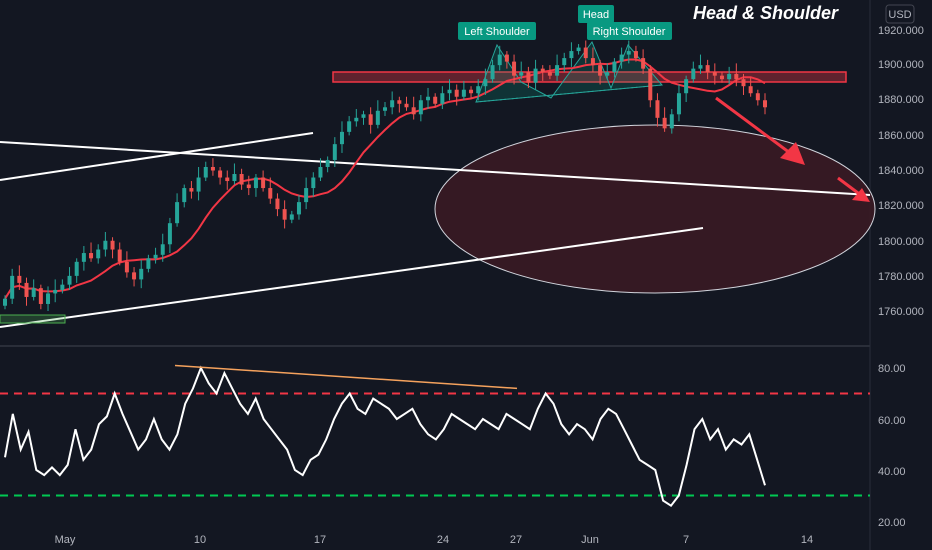 The width and height of the screenshot is (932, 550). What do you see at coordinates (892, 523) in the screenshot?
I see `rsi-tick: 20.00` at bounding box center [892, 523].